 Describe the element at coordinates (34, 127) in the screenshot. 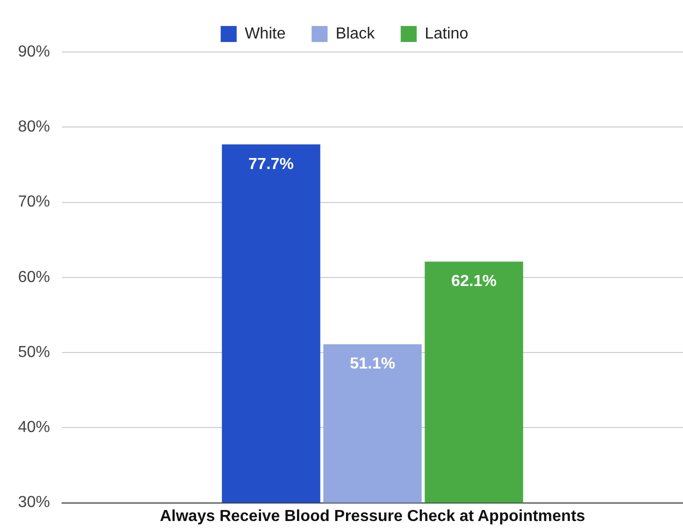

I see `y-tick-label: 80%` at that location.